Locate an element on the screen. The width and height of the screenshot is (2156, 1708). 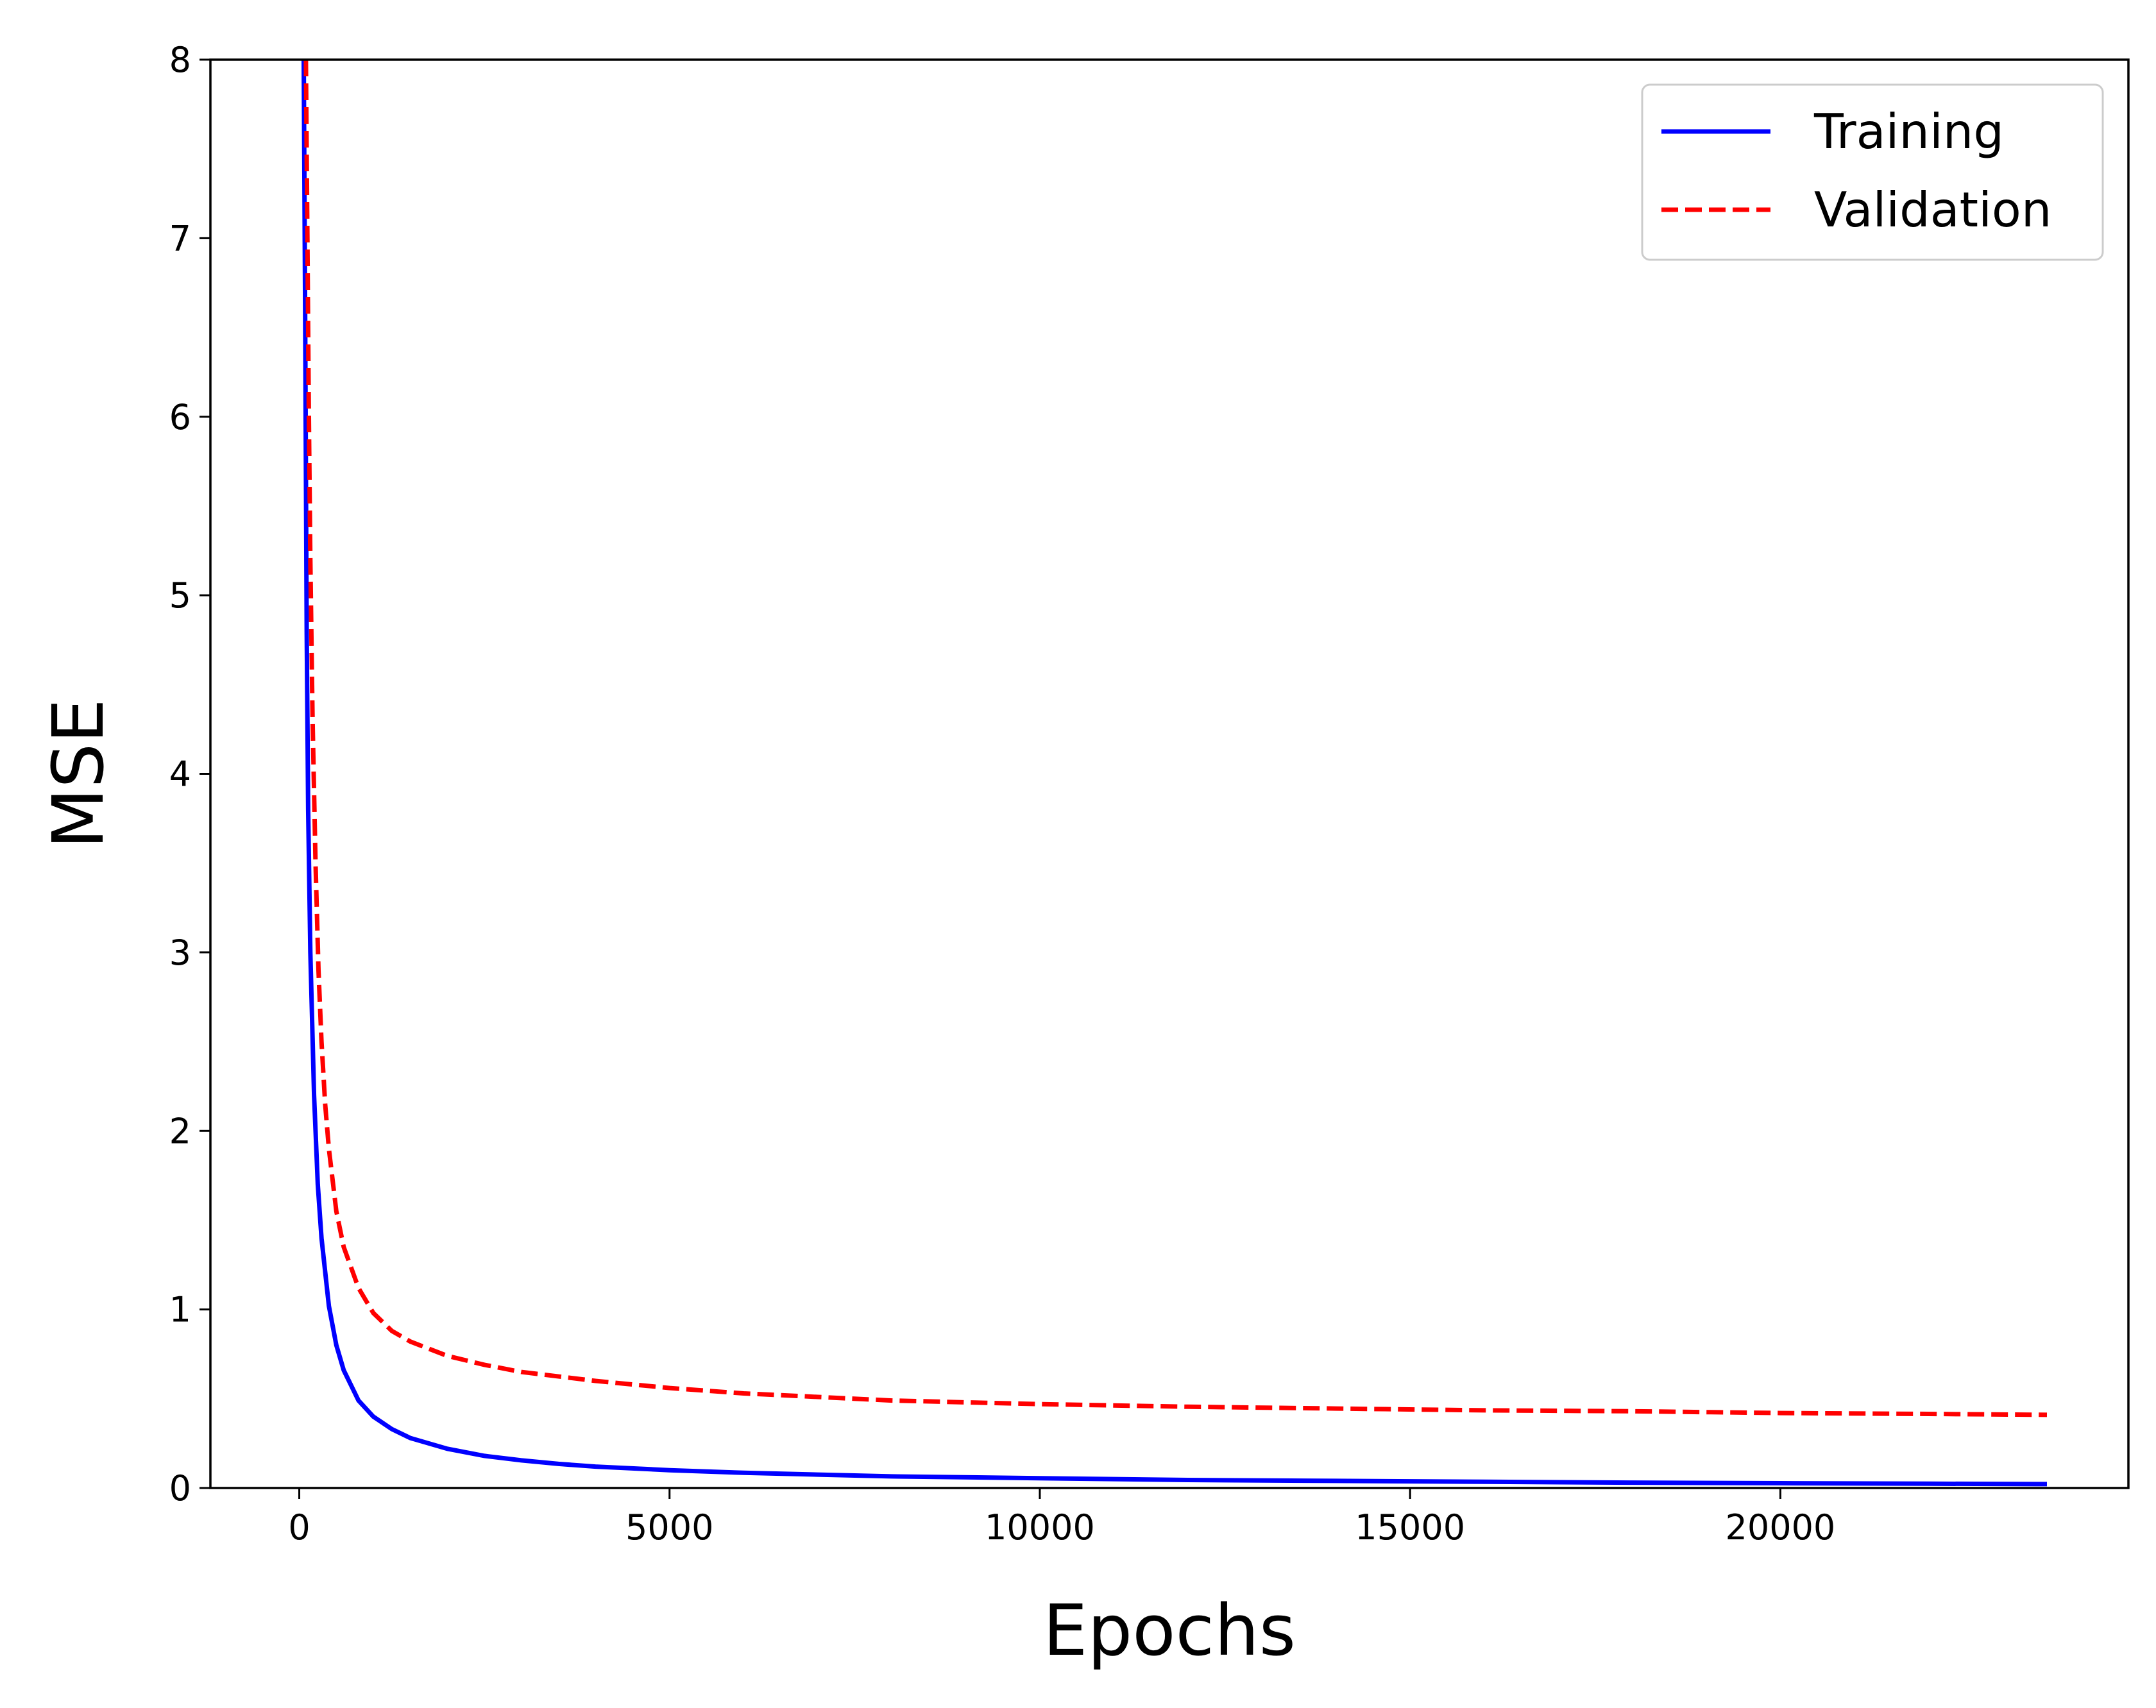
legend-box is located at coordinates (1873, 172).